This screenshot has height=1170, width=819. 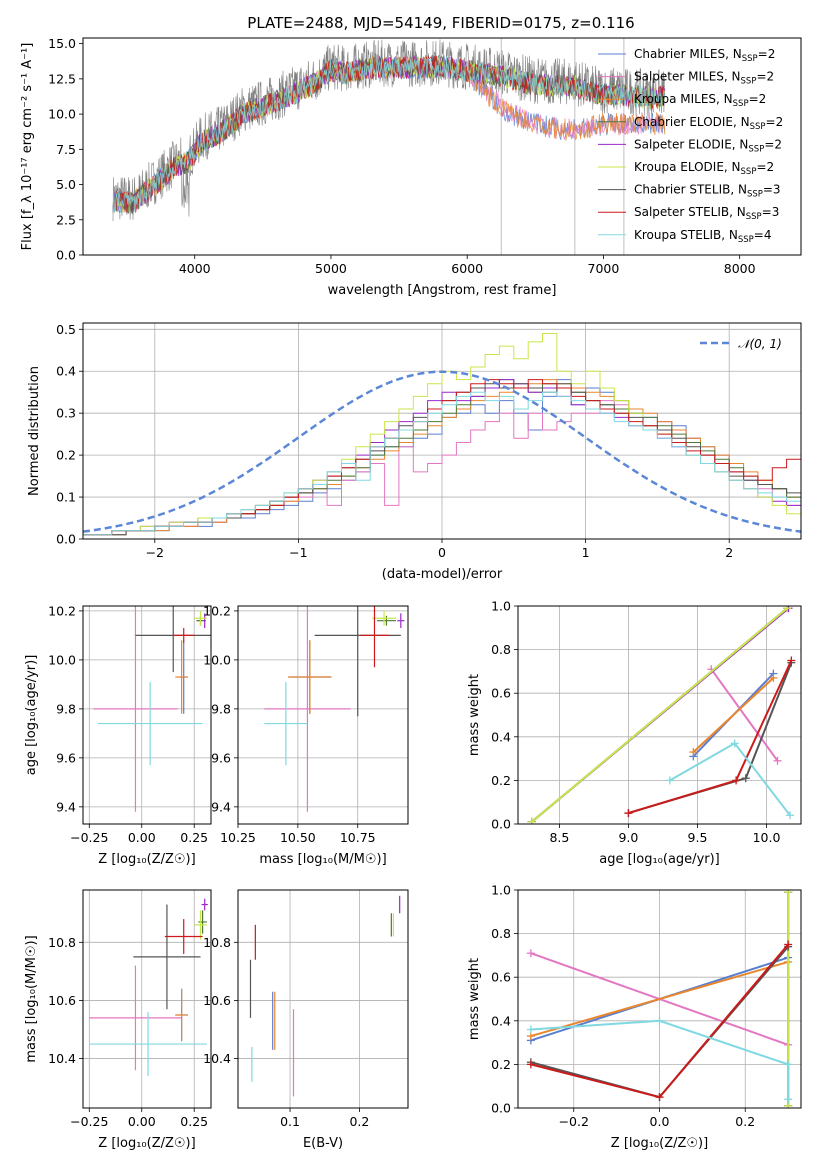 I want to click on errorbar-chab-stelib, so click(x=167, y=957).